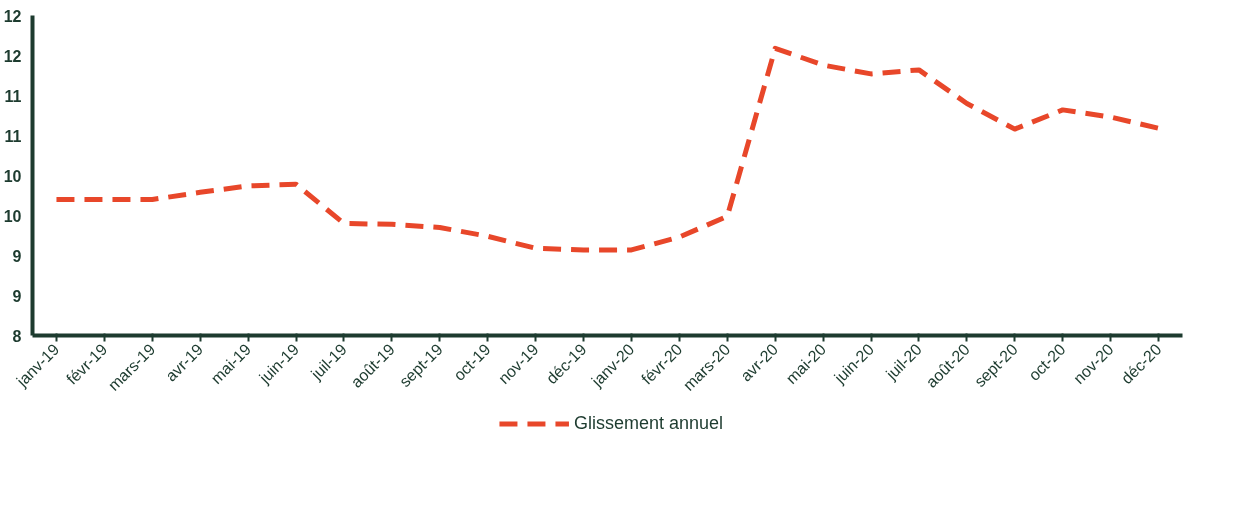 The image size is (1246, 509). Describe the element at coordinates (648, 423) in the screenshot. I see `legend-label: Glissement annuel` at that location.